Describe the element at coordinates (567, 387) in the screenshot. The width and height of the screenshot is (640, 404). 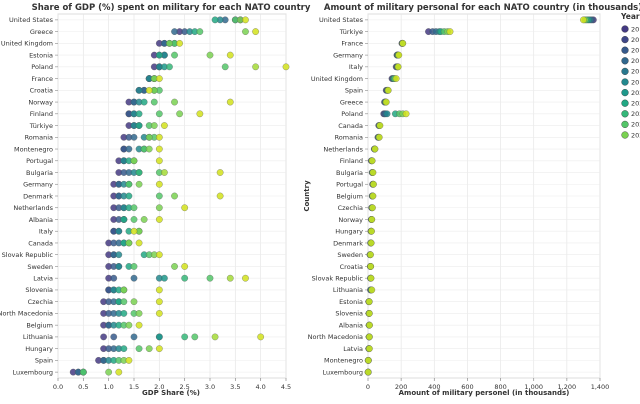
I see `x-tick-label: 1,200` at that location.